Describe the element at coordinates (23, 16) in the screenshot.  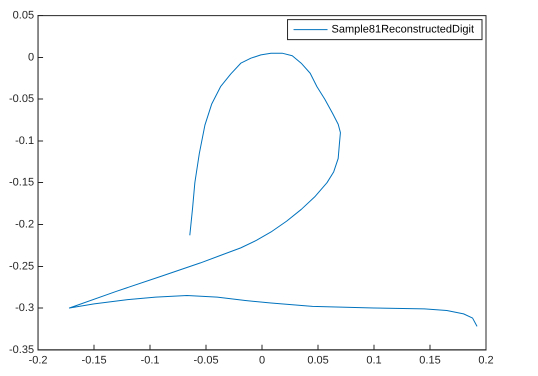
I see `y-tick-label: 0.05` at that location.